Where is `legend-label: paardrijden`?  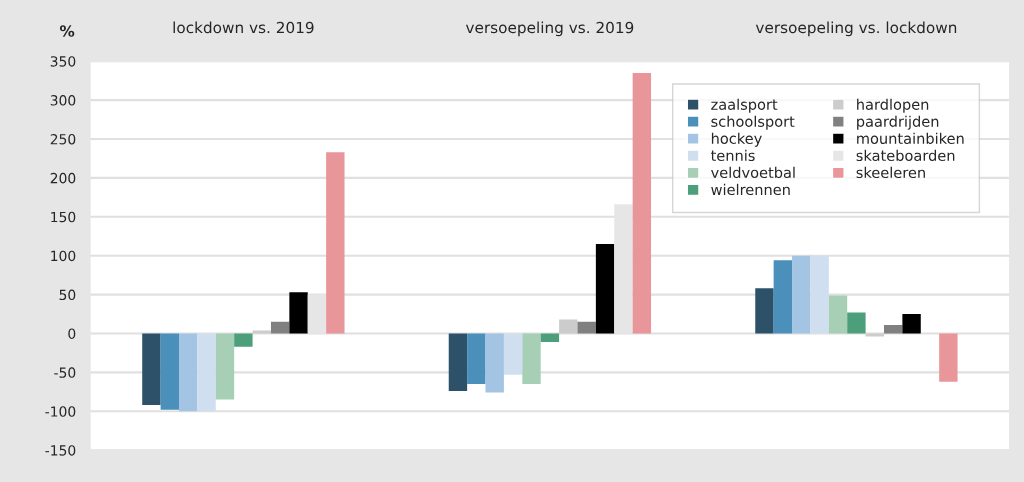 legend-label: paardrijden is located at coordinates (898, 122).